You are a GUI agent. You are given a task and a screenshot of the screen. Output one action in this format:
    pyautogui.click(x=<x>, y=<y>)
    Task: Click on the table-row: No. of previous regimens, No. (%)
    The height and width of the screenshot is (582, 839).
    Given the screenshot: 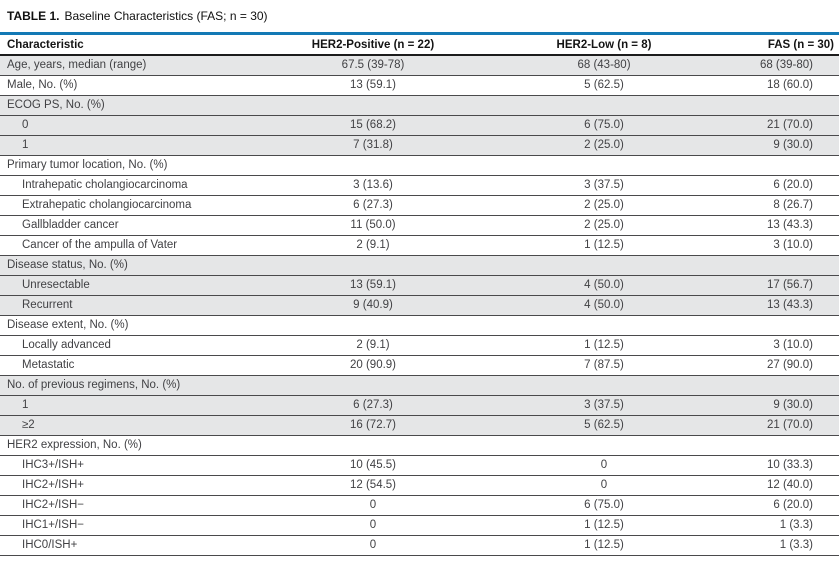 What is the action you would take?
    pyautogui.click(x=419, y=385)
    